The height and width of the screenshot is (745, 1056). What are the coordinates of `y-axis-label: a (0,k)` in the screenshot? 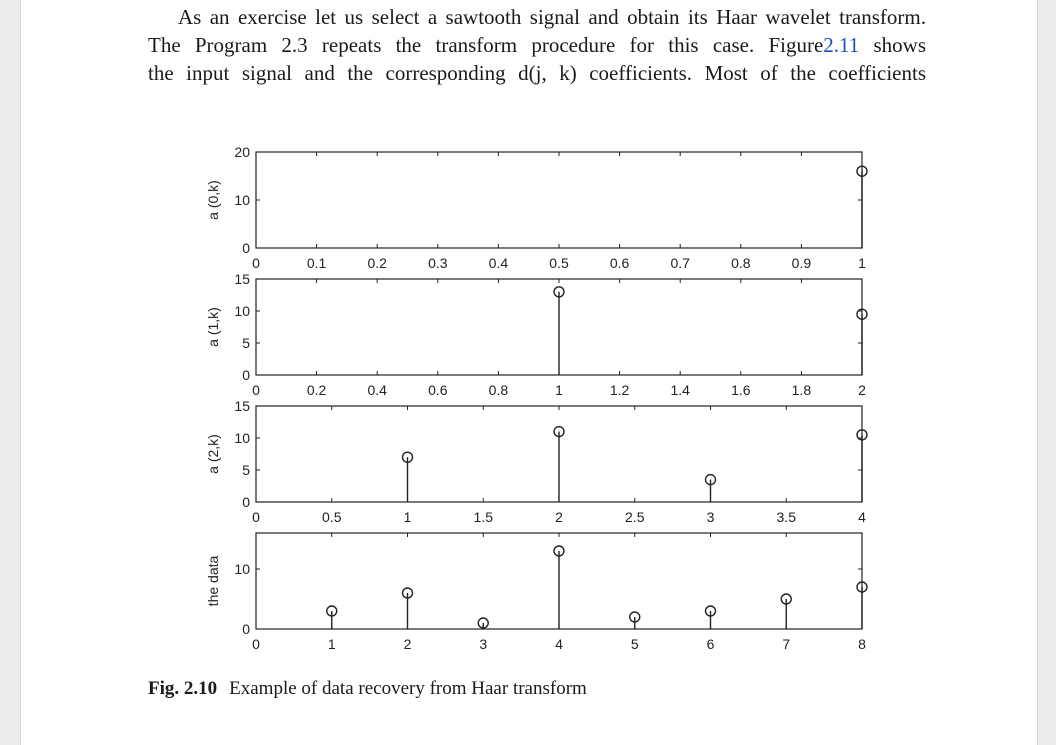 It's located at (213, 200).